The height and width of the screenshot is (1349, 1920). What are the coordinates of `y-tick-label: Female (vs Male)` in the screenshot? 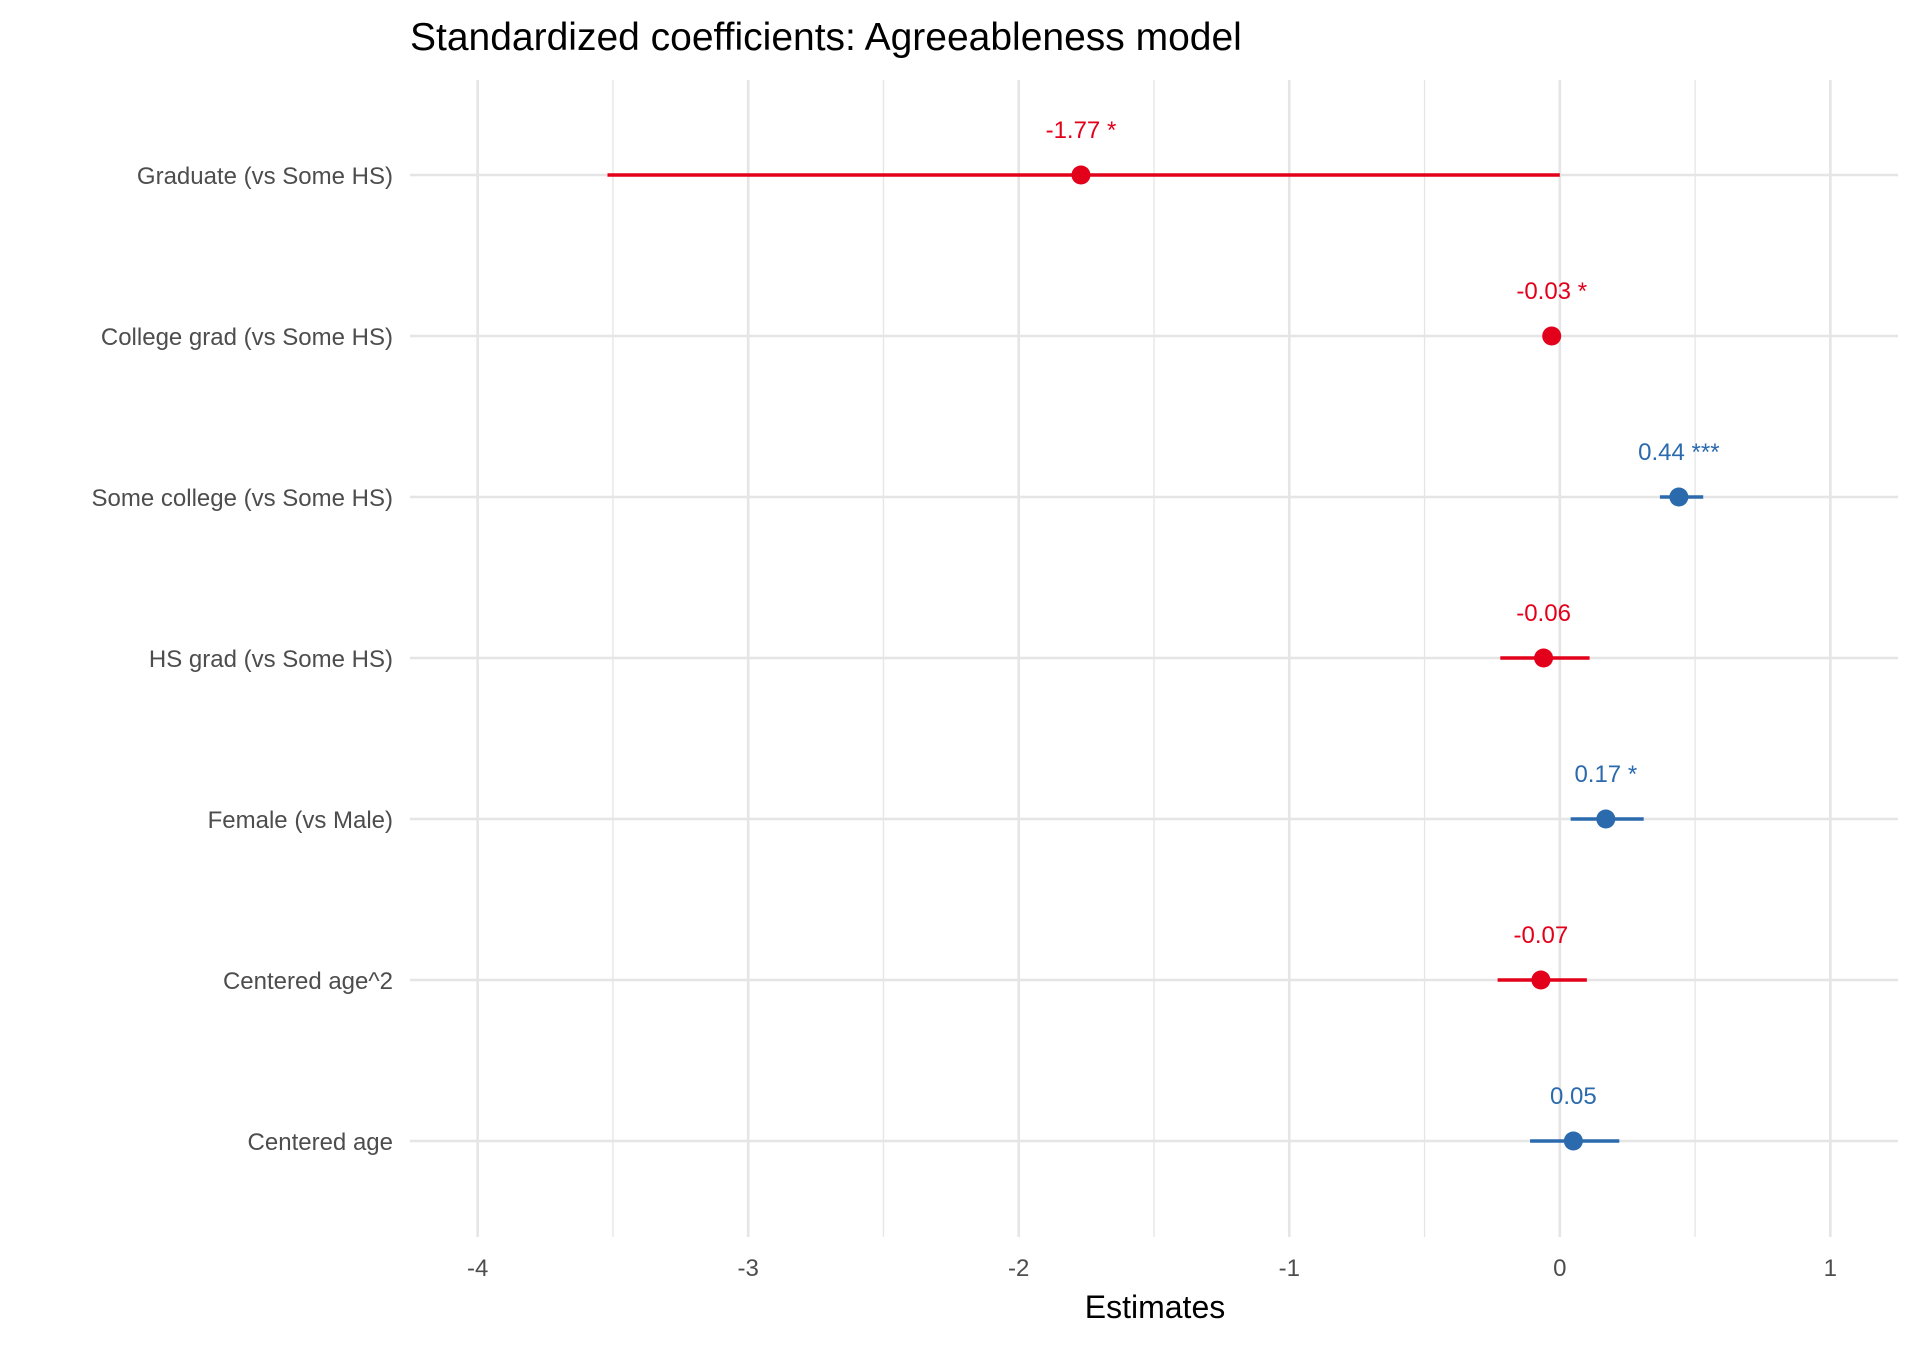 It's located at (300, 820).